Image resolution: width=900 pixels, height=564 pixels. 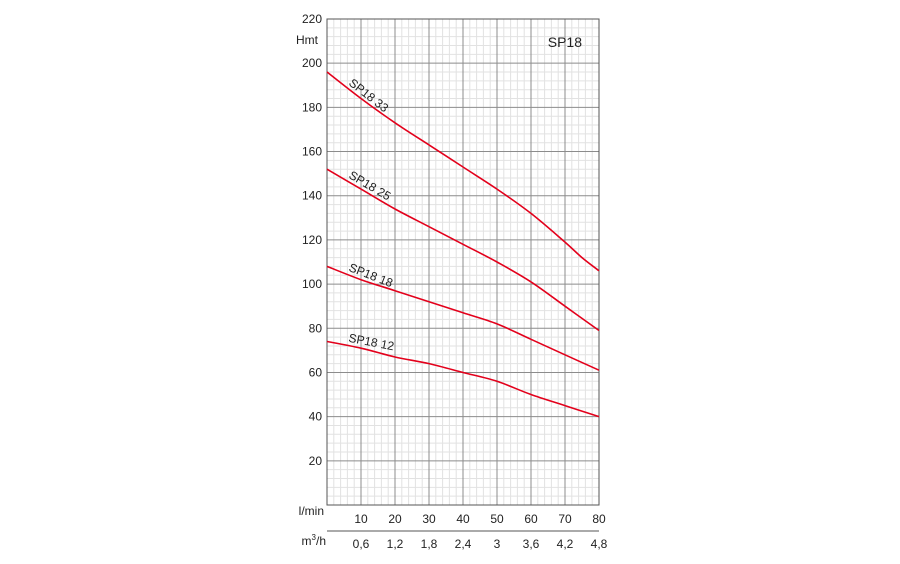 What do you see at coordinates (307, 40) in the screenshot?
I see `y-axis-label: Hmt` at bounding box center [307, 40].